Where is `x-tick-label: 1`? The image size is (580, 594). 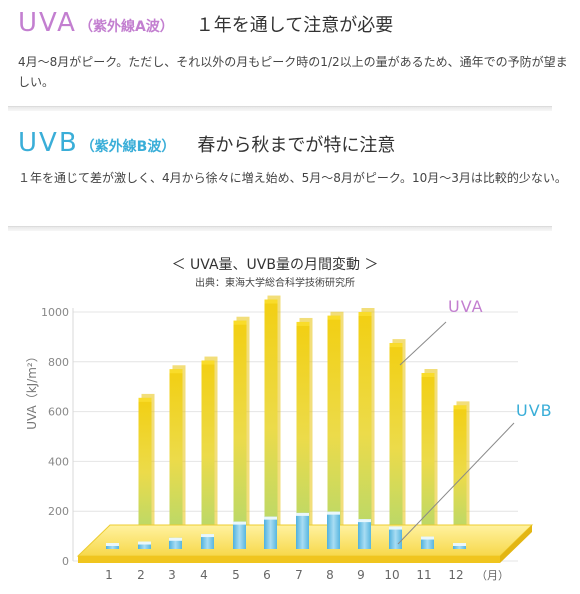 x-tick-label: 1 is located at coordinates (109, 575).